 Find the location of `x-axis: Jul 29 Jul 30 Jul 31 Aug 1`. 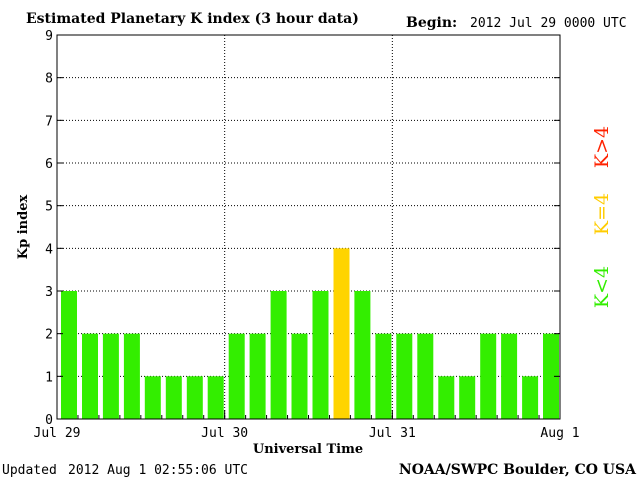

x-axis: Jul 29 Jul 30 Jul 31 Aug 1 is located at coordinates (307, 425).